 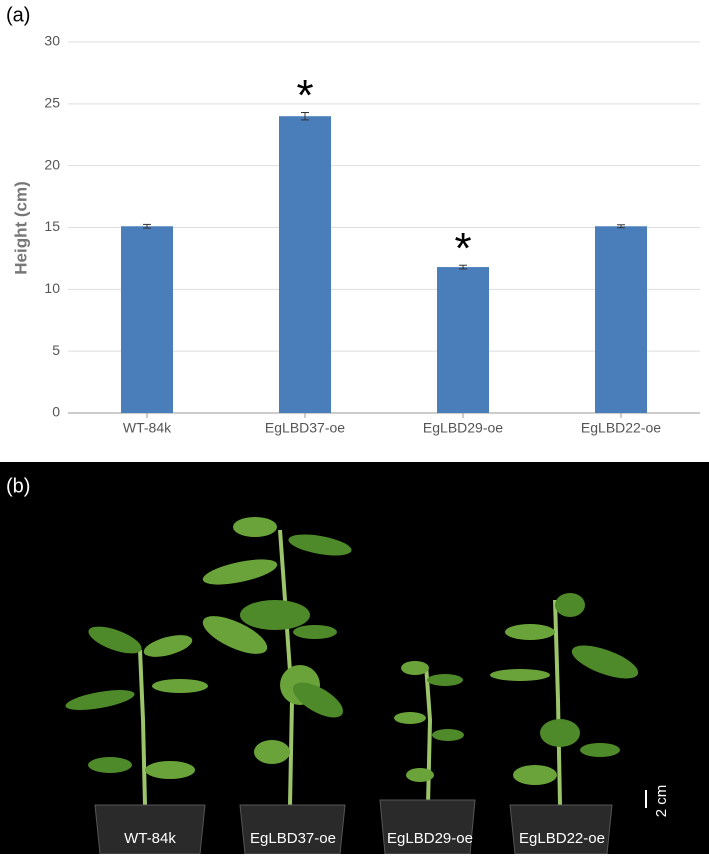 I want to click on y-tick-label: 25, so click(x=52, y=103).